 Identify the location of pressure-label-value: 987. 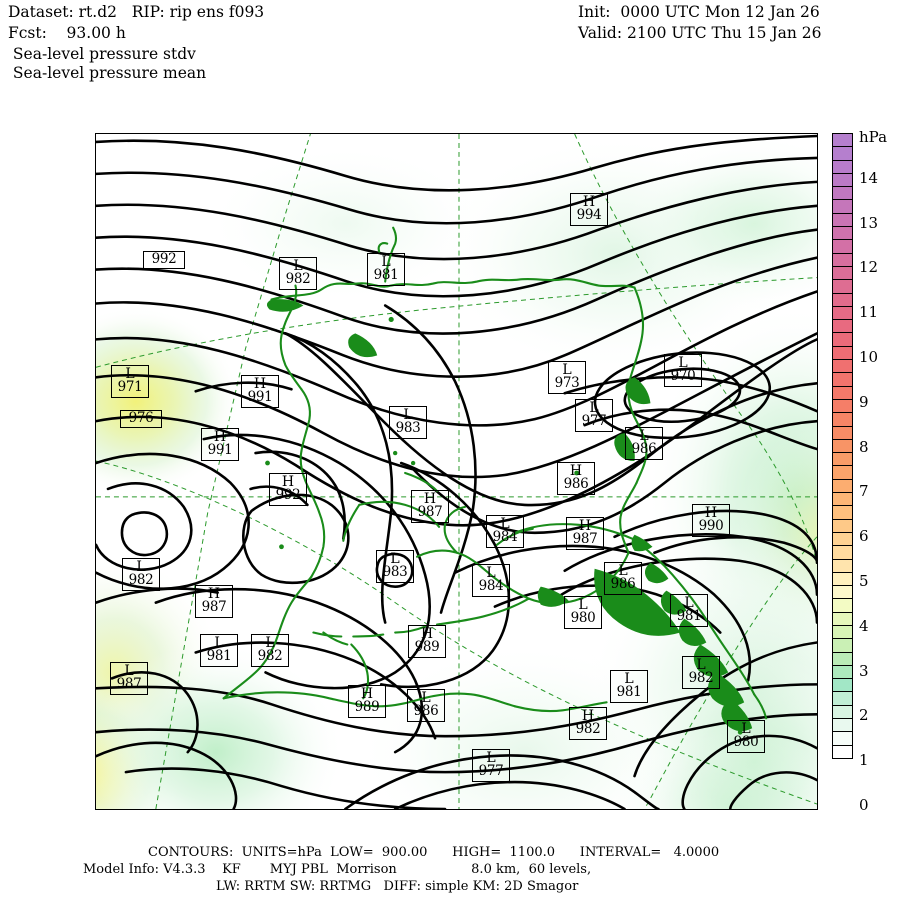
(585, 539).